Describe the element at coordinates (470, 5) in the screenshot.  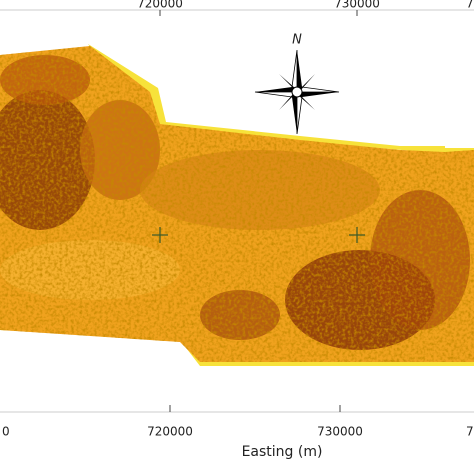
I see `top-tick-label: 7` at that location.